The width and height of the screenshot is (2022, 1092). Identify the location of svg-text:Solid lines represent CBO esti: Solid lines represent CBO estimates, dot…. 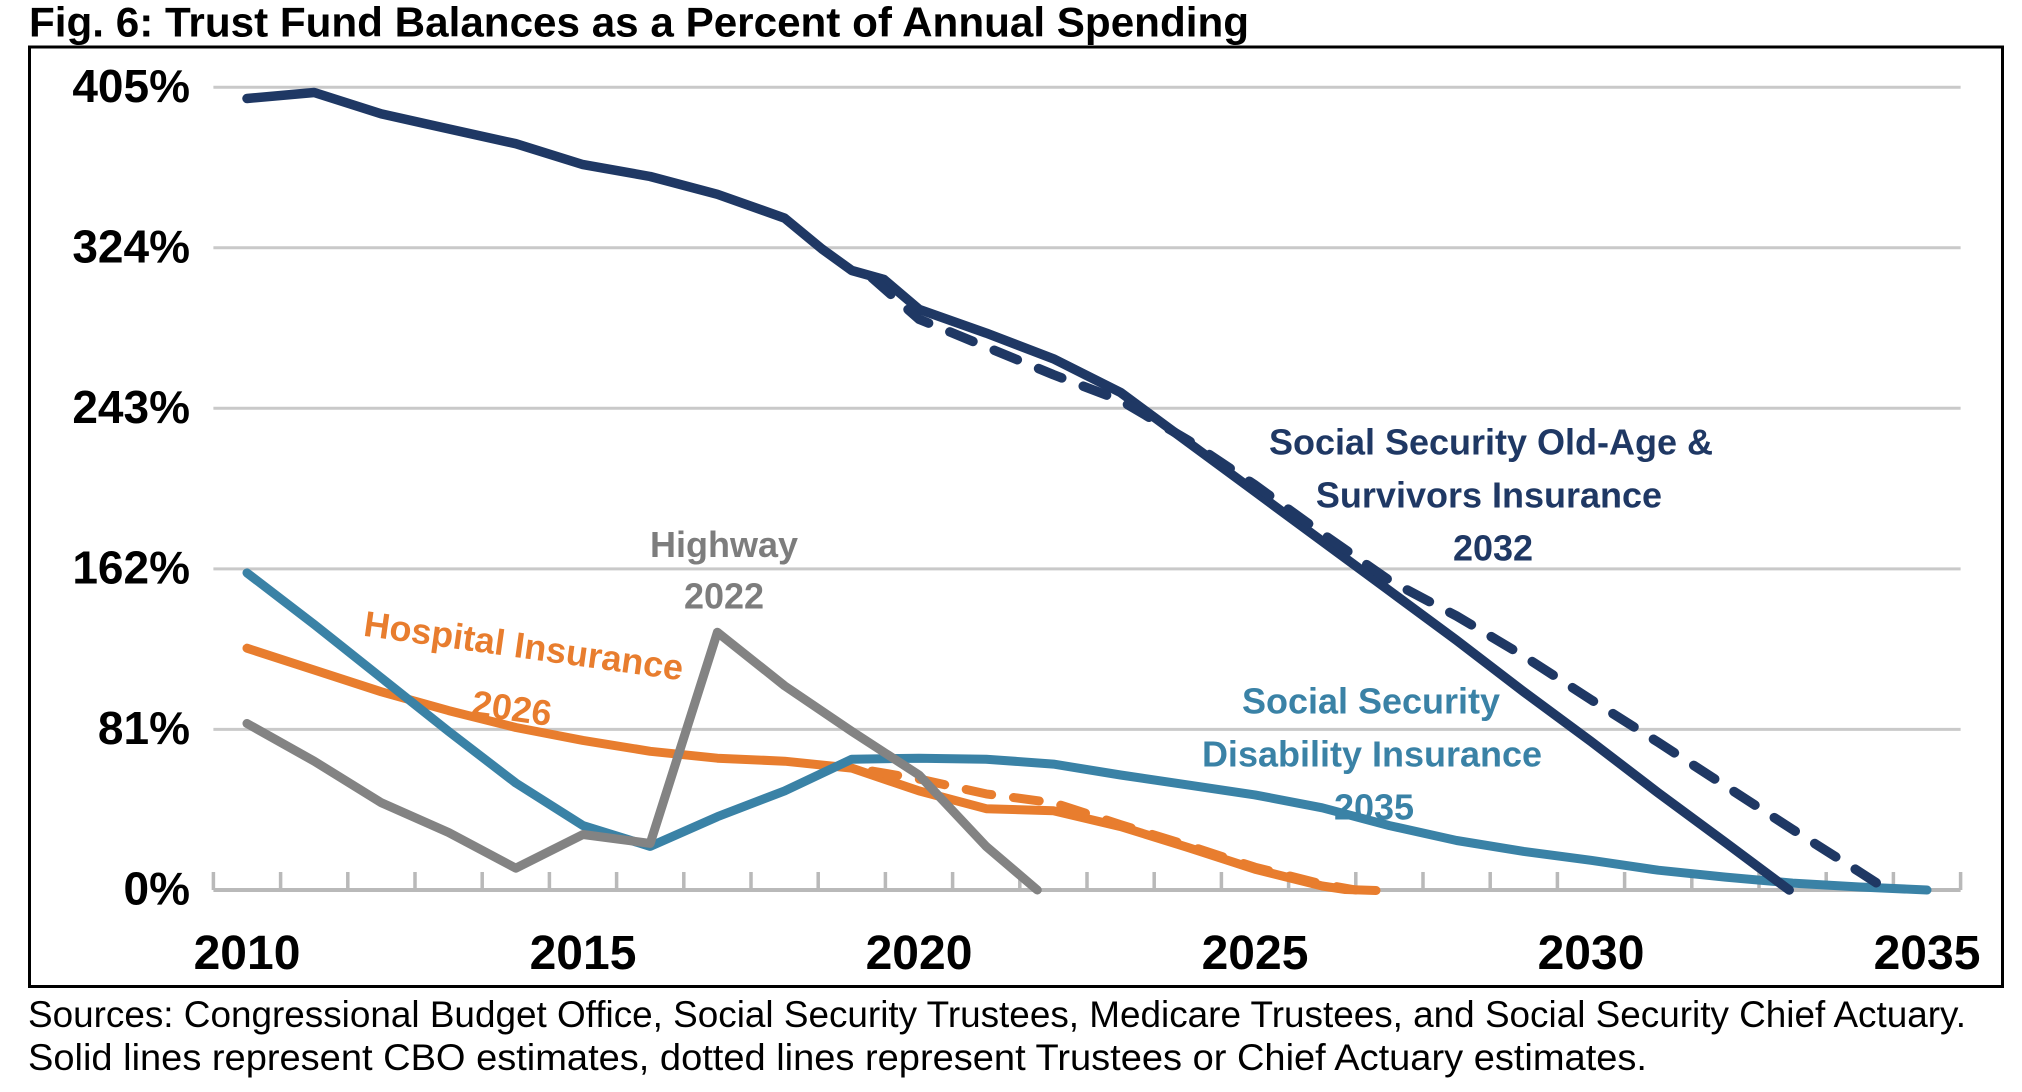
(837, 1057).